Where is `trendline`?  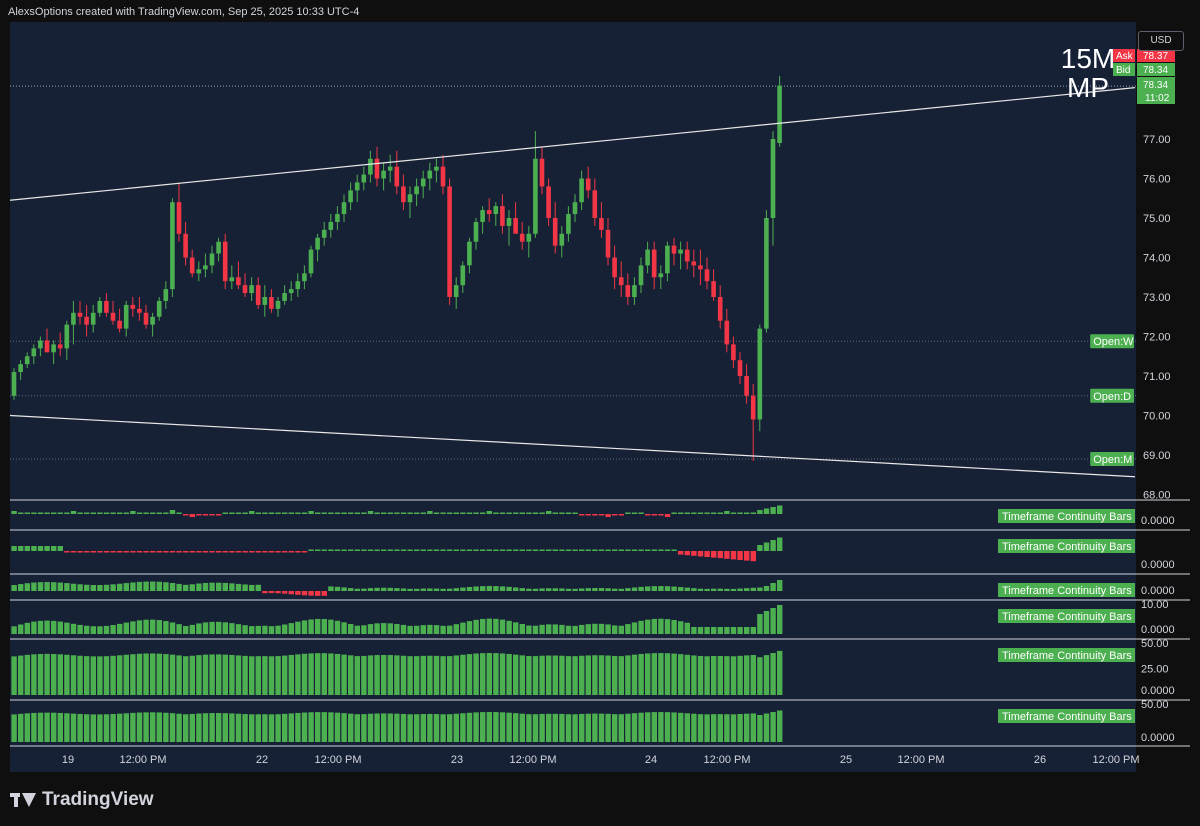
trendline is located at coordinates (572, 144).